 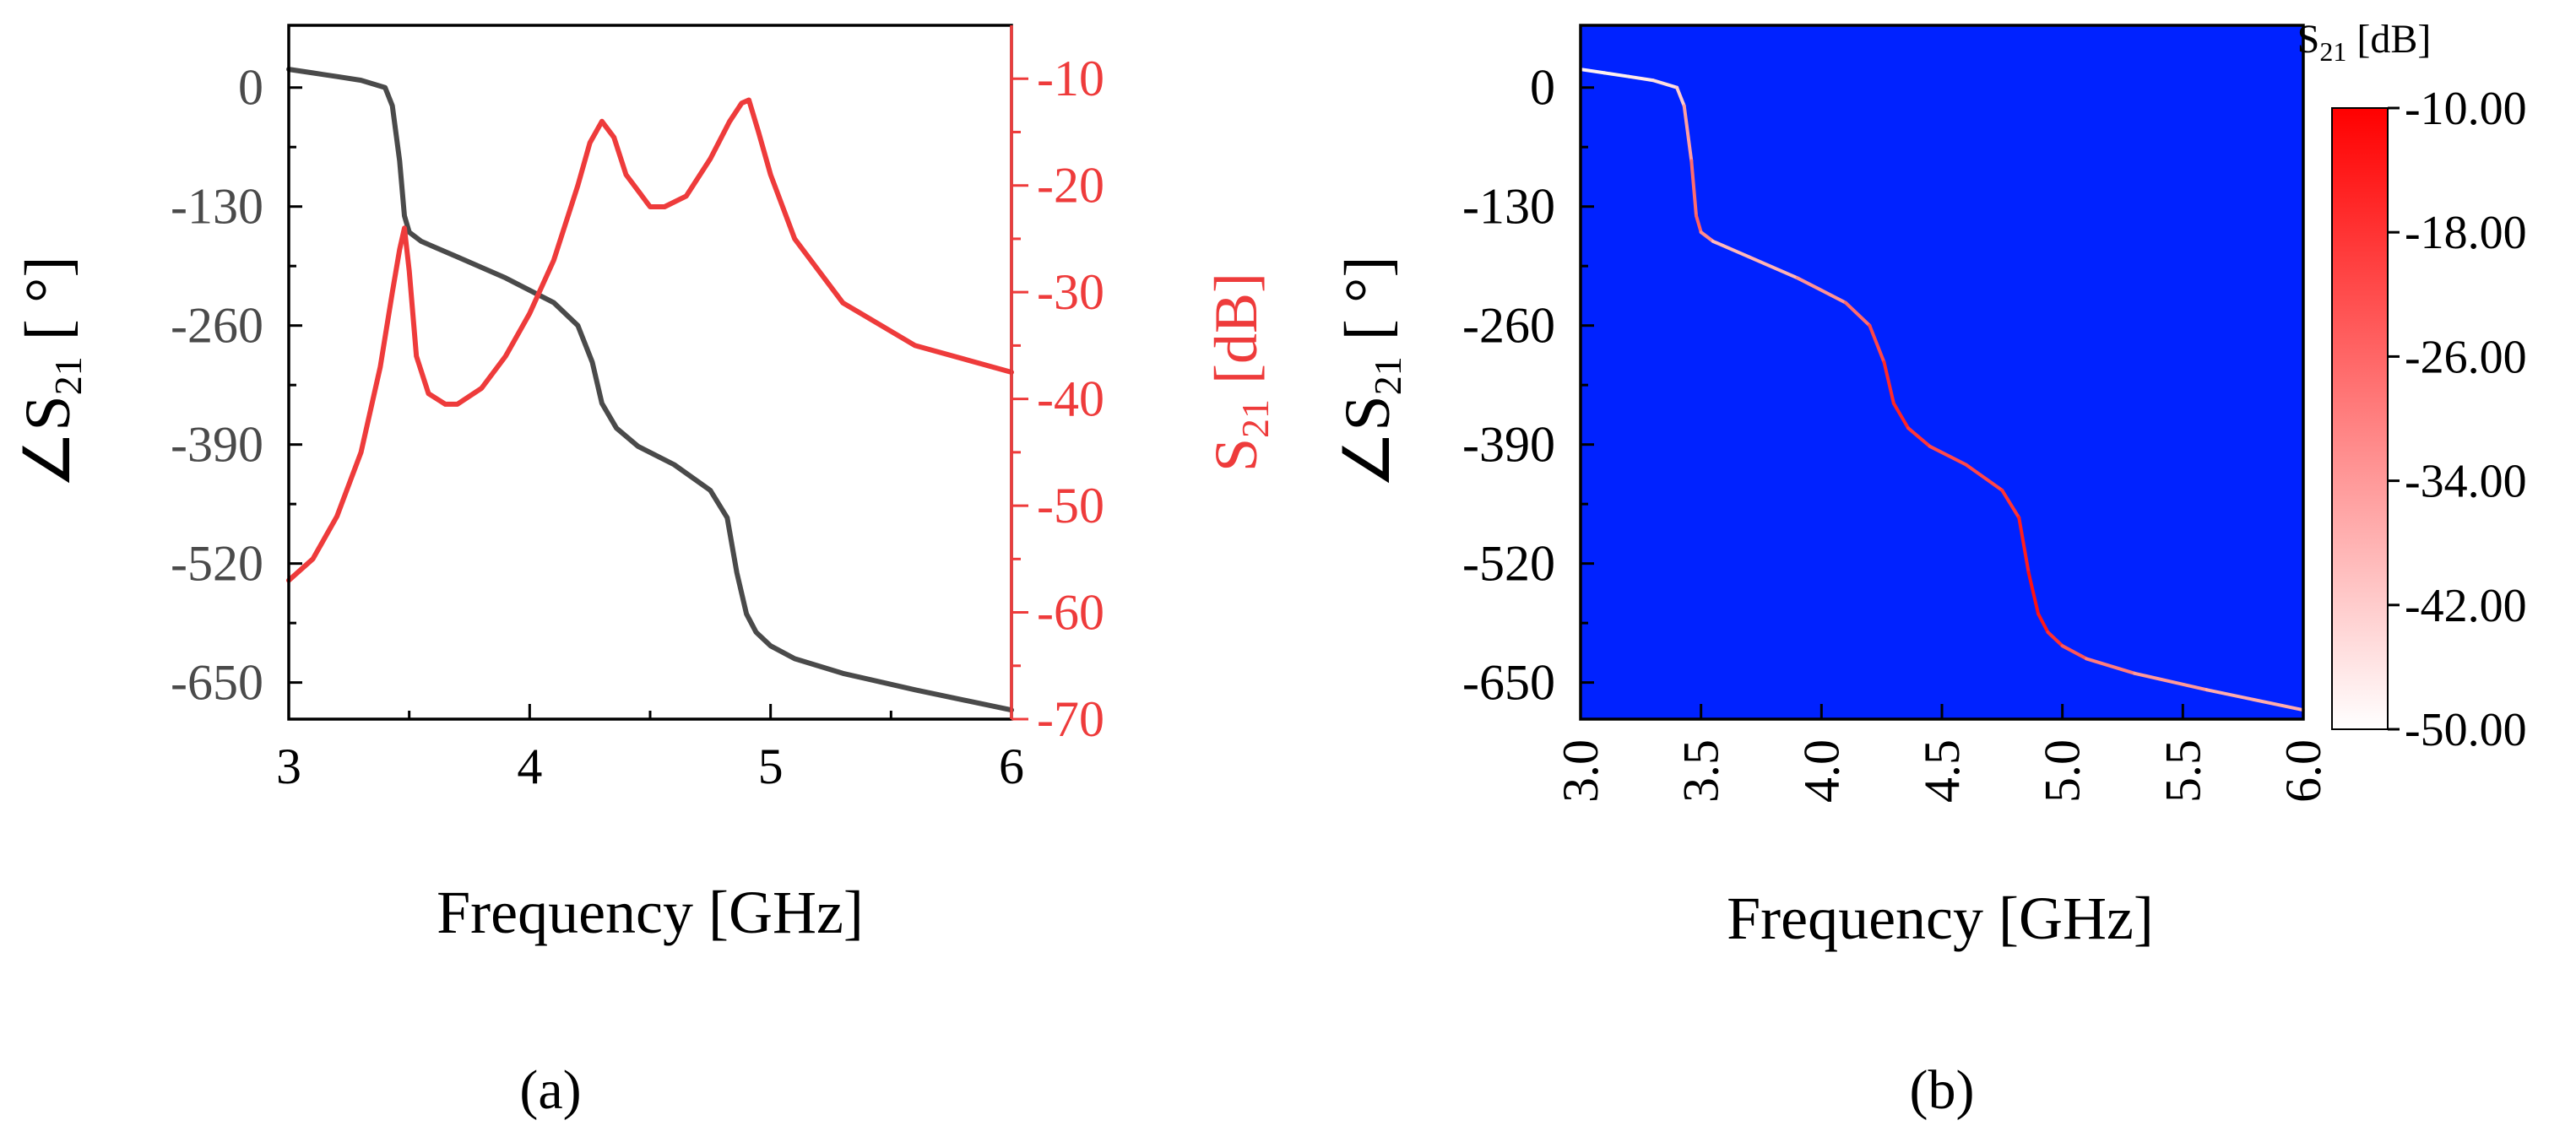 I want to click on right-y-tick-label: -60, so click(x=1070, y=613).